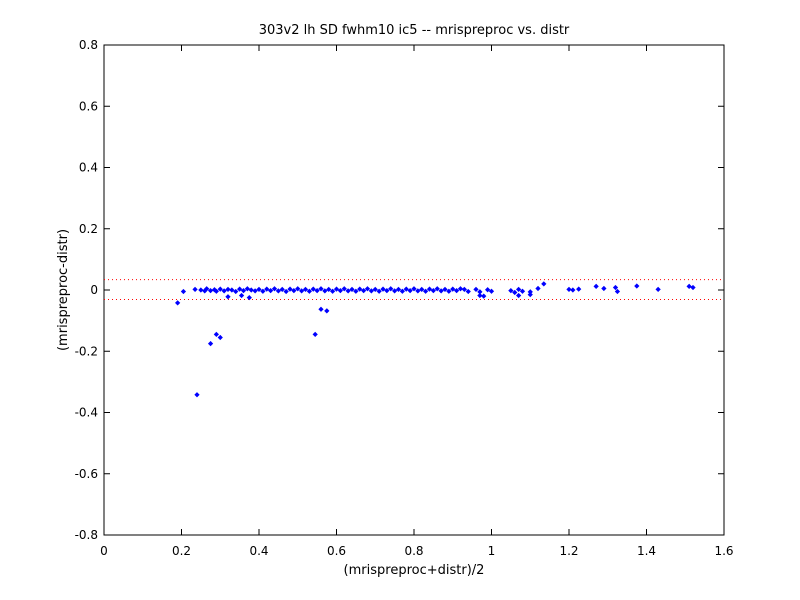  I want to click on x-tick-label: 1.2, so click(568, 551).